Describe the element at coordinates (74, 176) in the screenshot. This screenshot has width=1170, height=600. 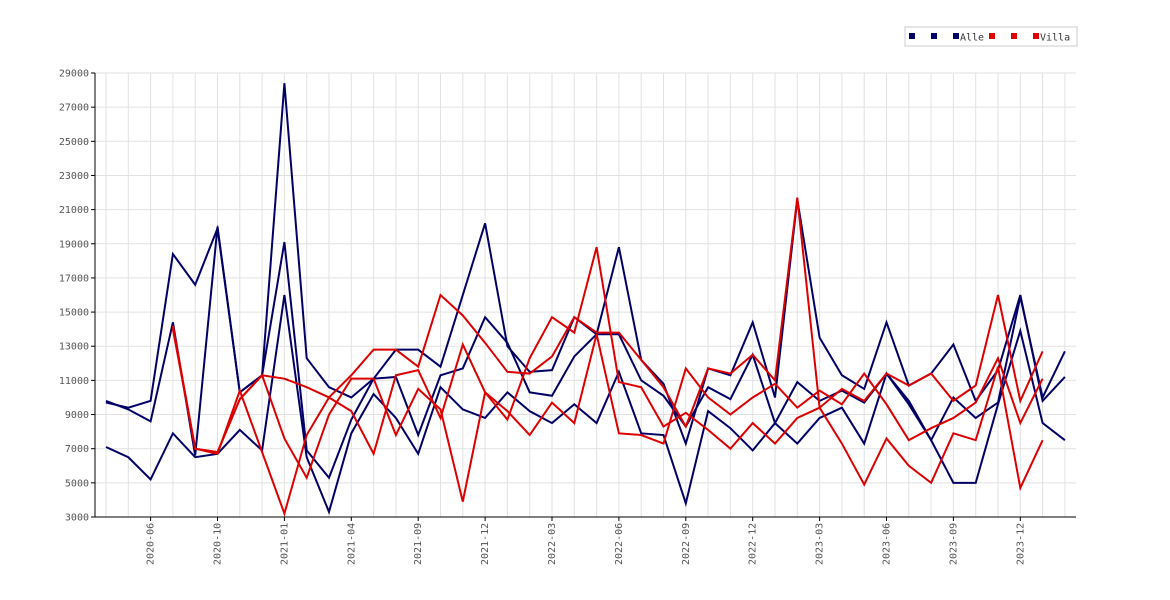
I see `y-tick-label: 23000` at that location.